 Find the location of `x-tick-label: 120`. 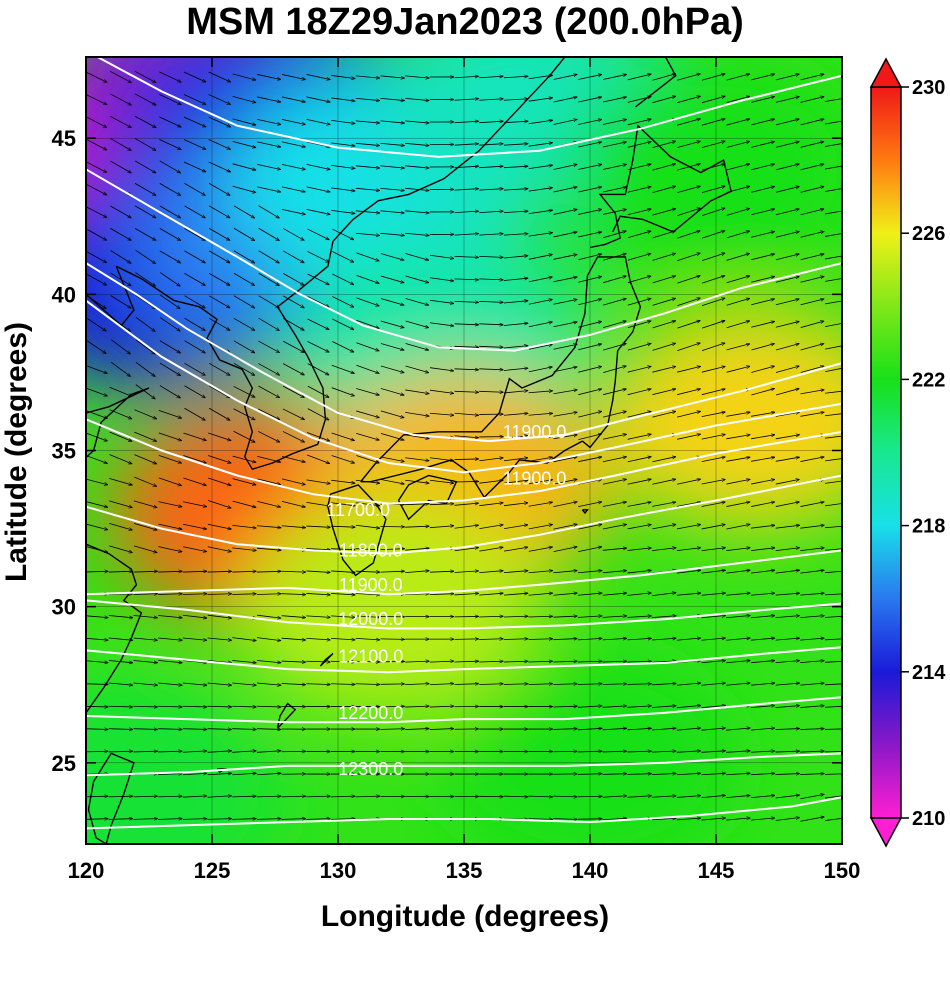

x-tick-label: 120 is located at coordinates (86, 870).